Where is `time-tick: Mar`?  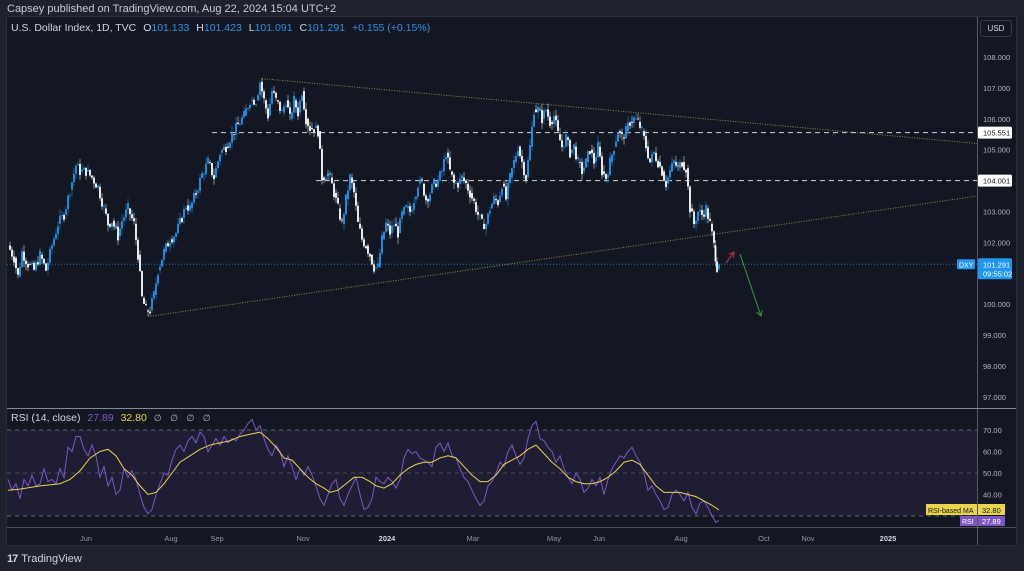 time-tick: Mar is located at coordinates (473, 538).